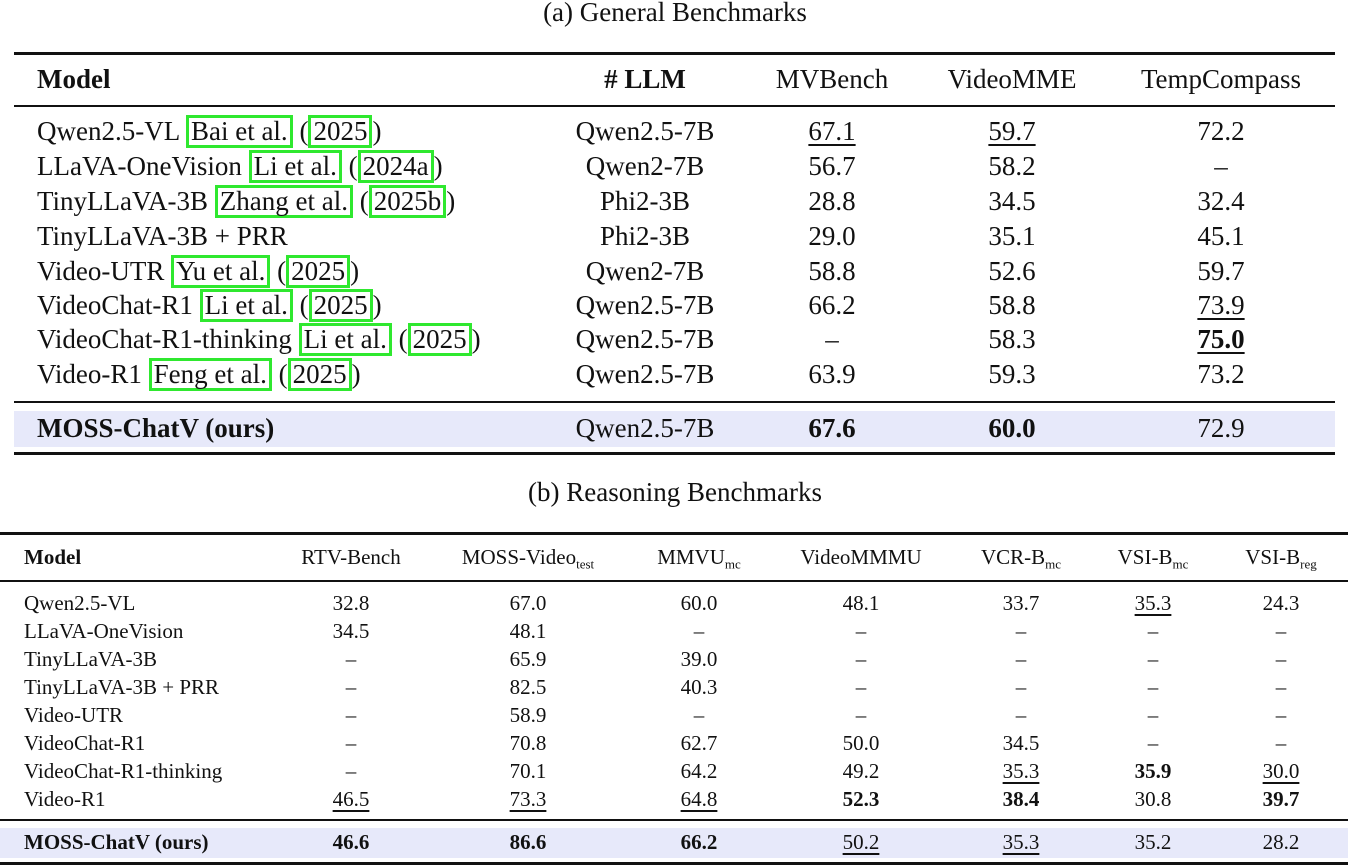 This screenshot has height=868, width=1350. What do you see at coordinates (832, 79) in the screenshot?
I see `col-mvbench-header: MVBench` at bounding box center [832, 79].